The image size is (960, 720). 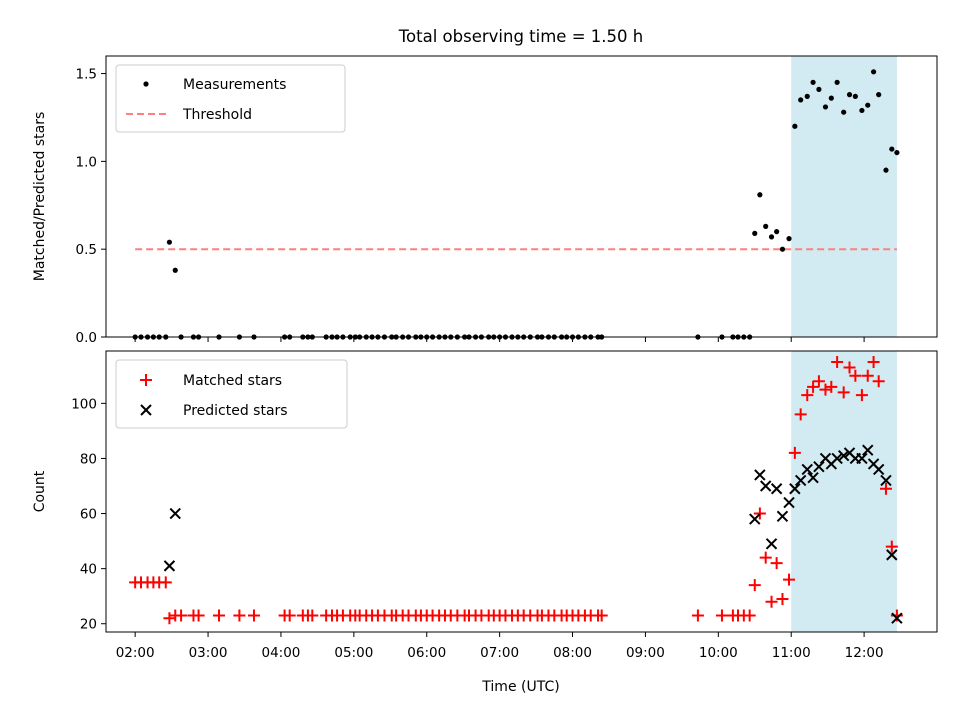 I want to click on x-tick-label: 12:00, so click(x=864, y=653).